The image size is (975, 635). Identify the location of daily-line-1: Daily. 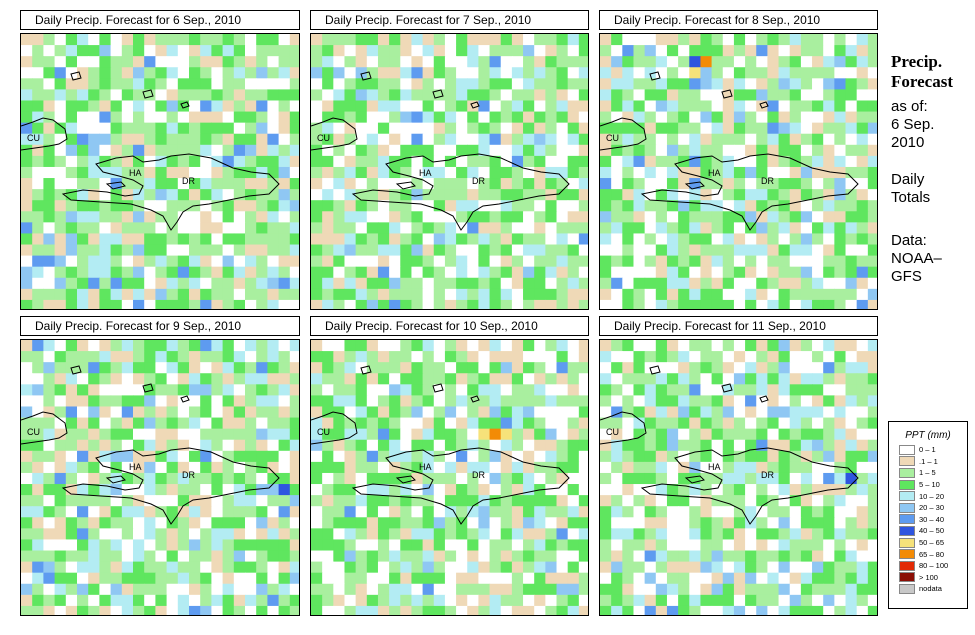
(908, 179).